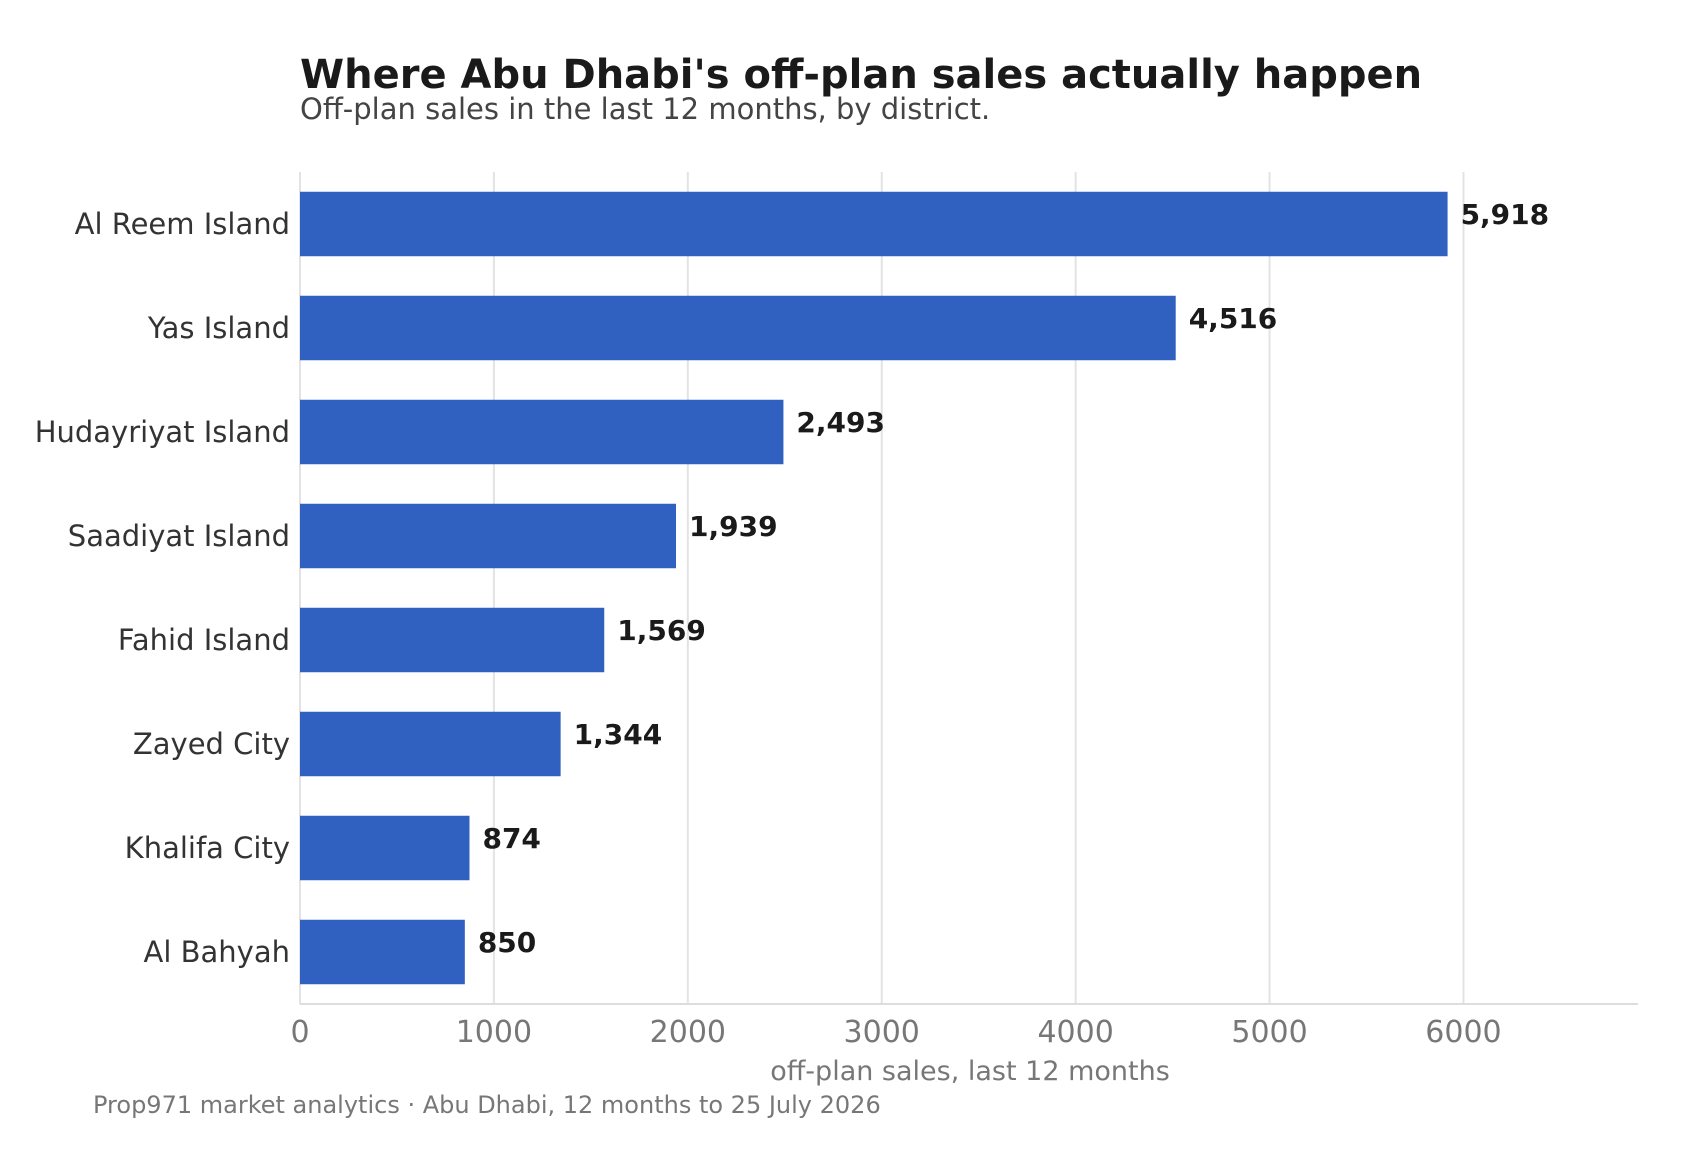 The width and height of the screenshot is (1688, 1170). What do you see at coordinates (1269, 1032) in the screenshot?
I see `x-tick-label: 5000` at bounding box center [1269, 1032].